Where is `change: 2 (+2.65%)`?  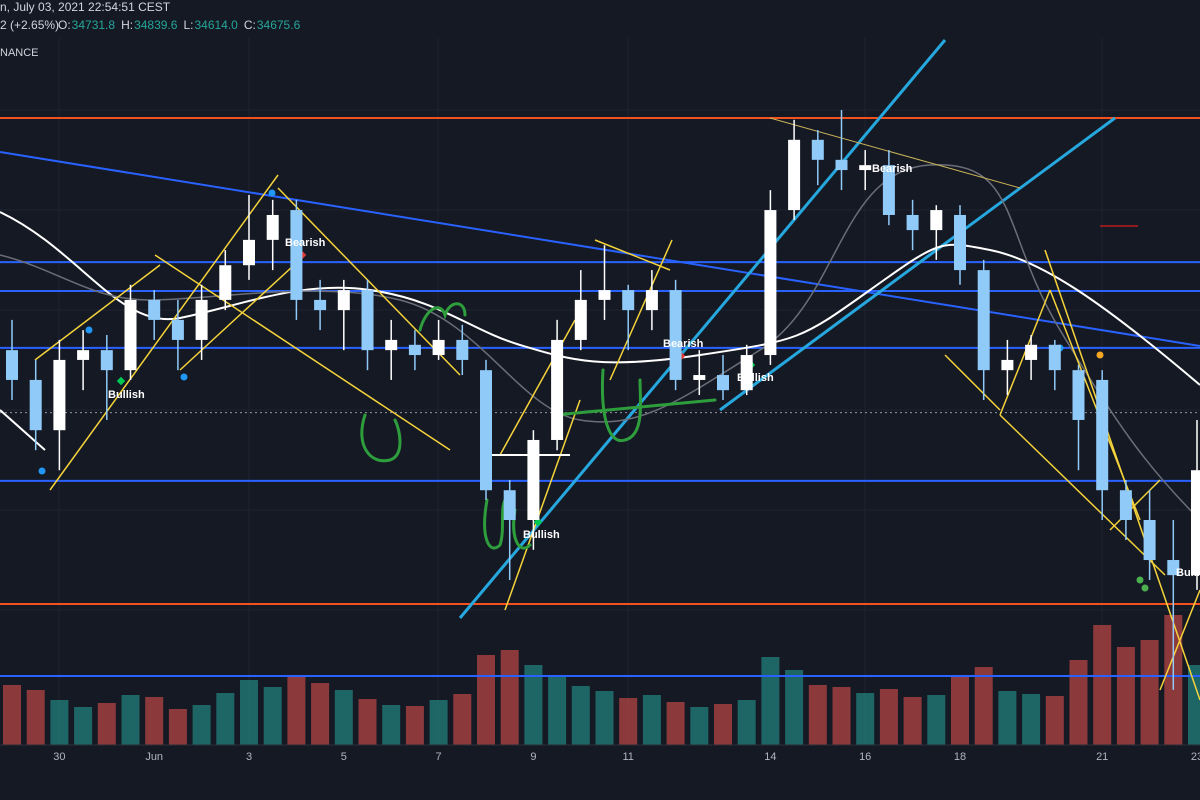 change: 2 (+2.65%) is located at coordinates (29, 25).